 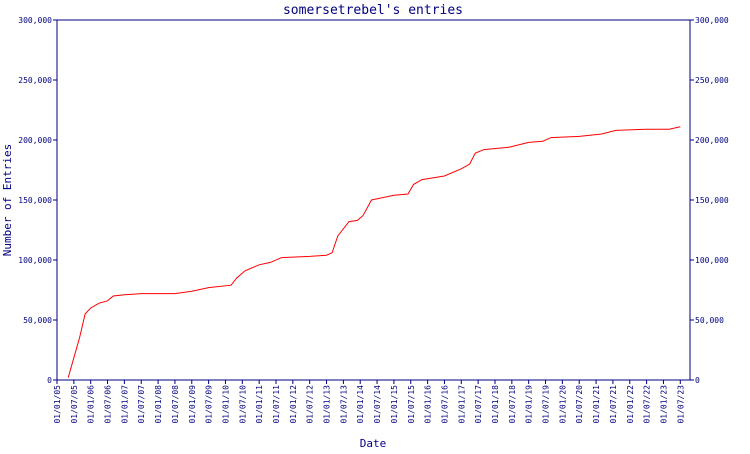 What do you see at coordinates (712, 140) in the screenshot?
I see `y2-tick-label: 200,000` at bounding box center [712, 140].